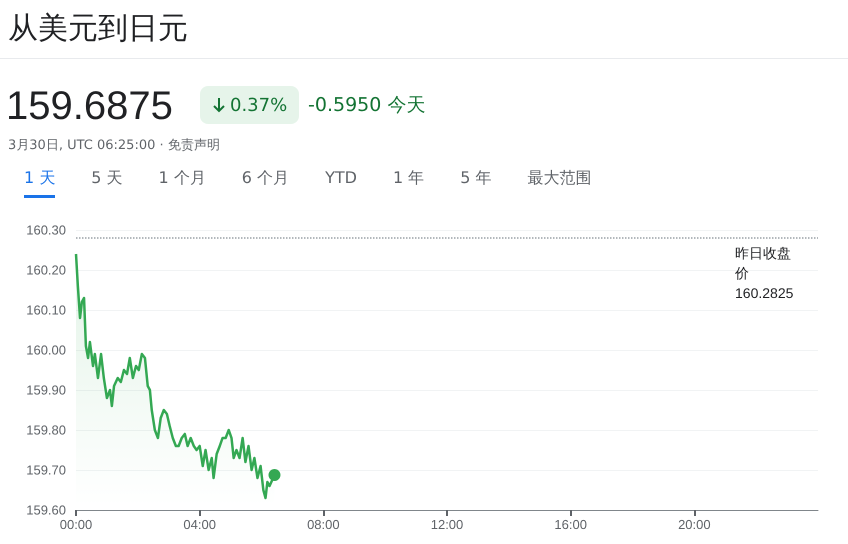  What do you see at coordinates (182, 178) in the screenshot?
I see `text: 1 个月` at bounding box center [182, 178].